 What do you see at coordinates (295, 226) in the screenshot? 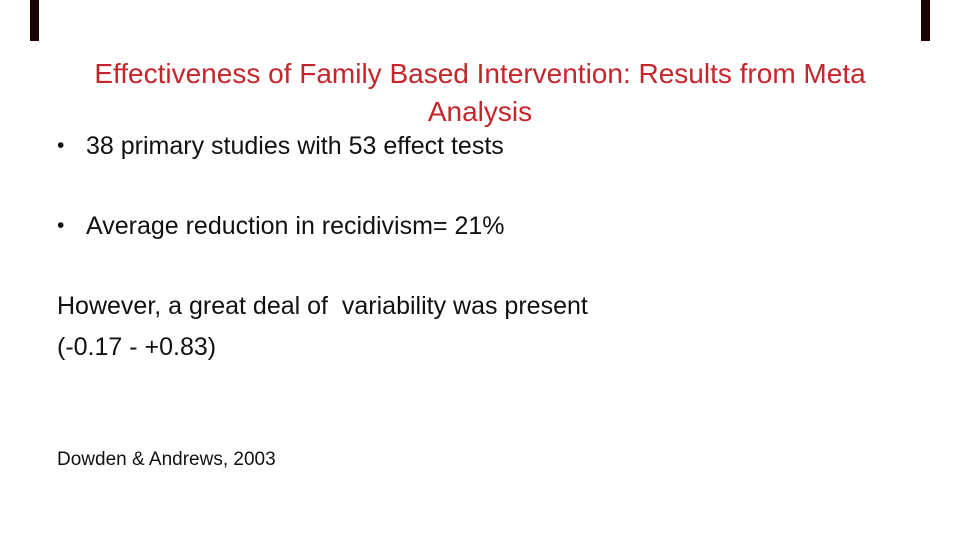
I see `bullet-text-recidivism: Average reduction in recidivism= 21%` at bounding box center [295, 226].